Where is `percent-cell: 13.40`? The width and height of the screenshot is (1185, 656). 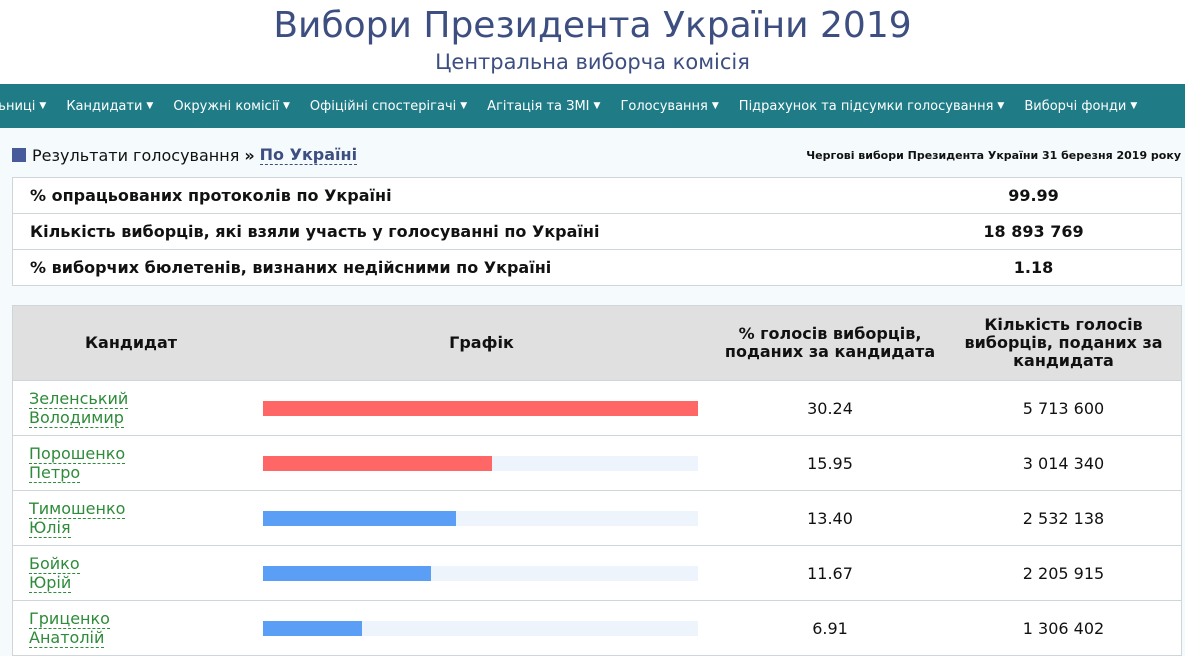
percent-cell: 13.40 is located at coordinates (830, 518).